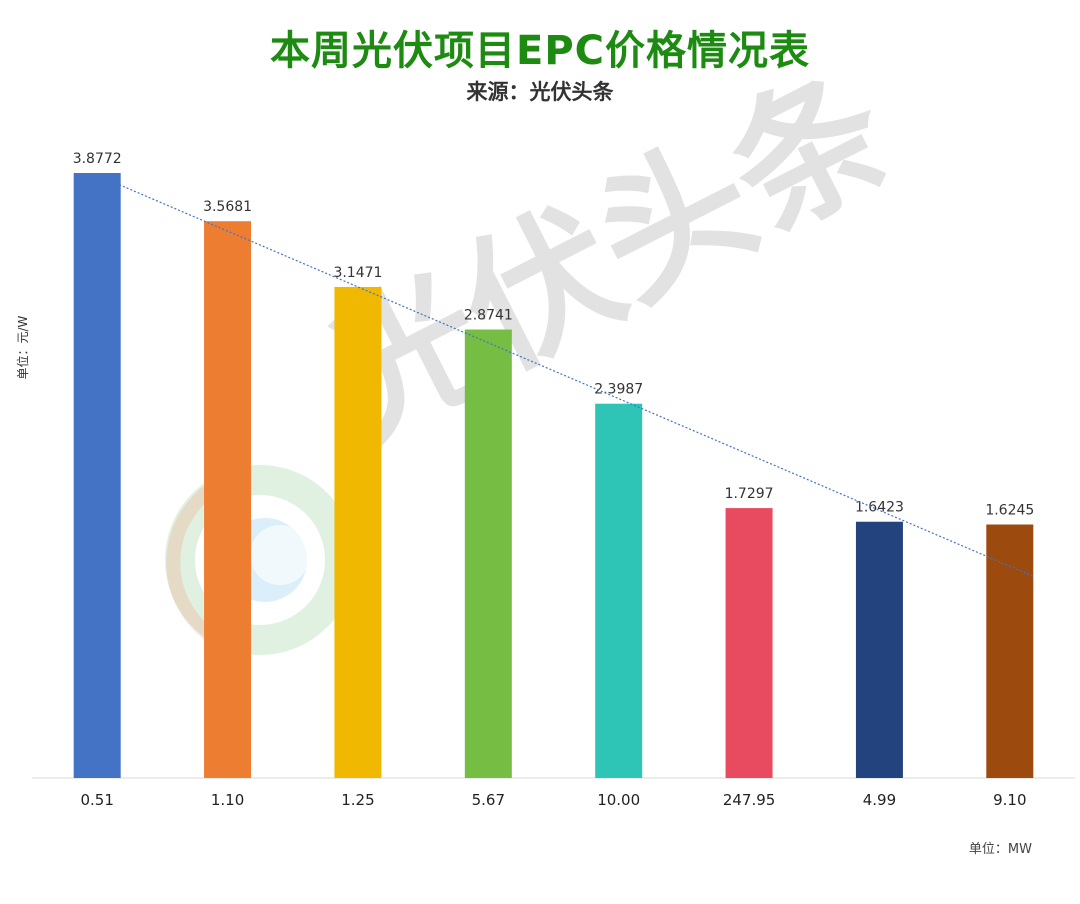 The height and width of the screenshot is (904, 1080). Describe the element at coordinates (23, 347) in the screenshot. I see `y-axis-unit-label: 单位：元/W` at that location.